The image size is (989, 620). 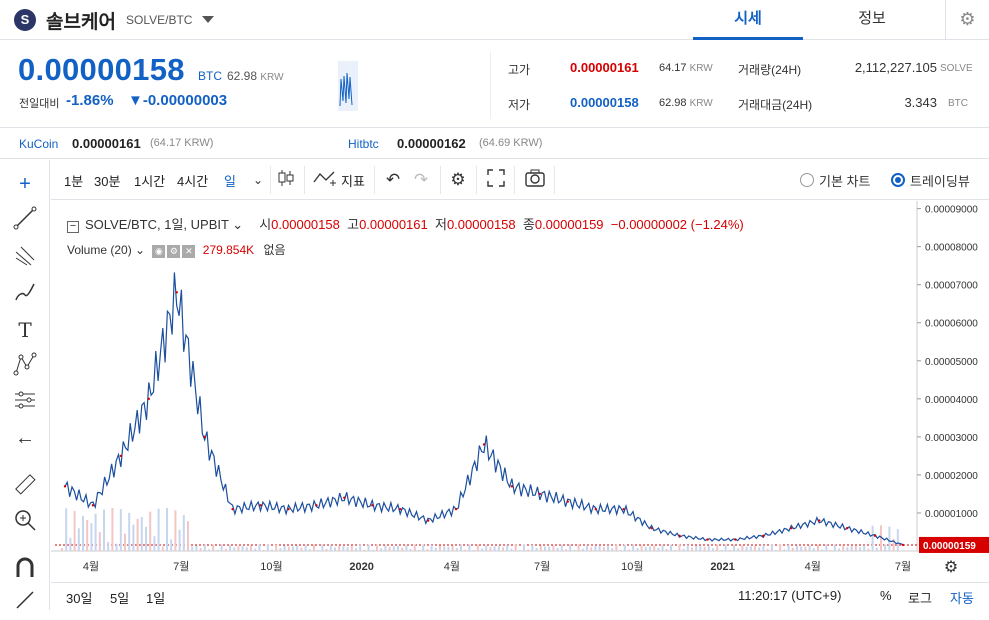 What do you see at coordinates (159, 251) in the screenshot?
I see `eye-icon: ◉` at bounding box center [159, 251].